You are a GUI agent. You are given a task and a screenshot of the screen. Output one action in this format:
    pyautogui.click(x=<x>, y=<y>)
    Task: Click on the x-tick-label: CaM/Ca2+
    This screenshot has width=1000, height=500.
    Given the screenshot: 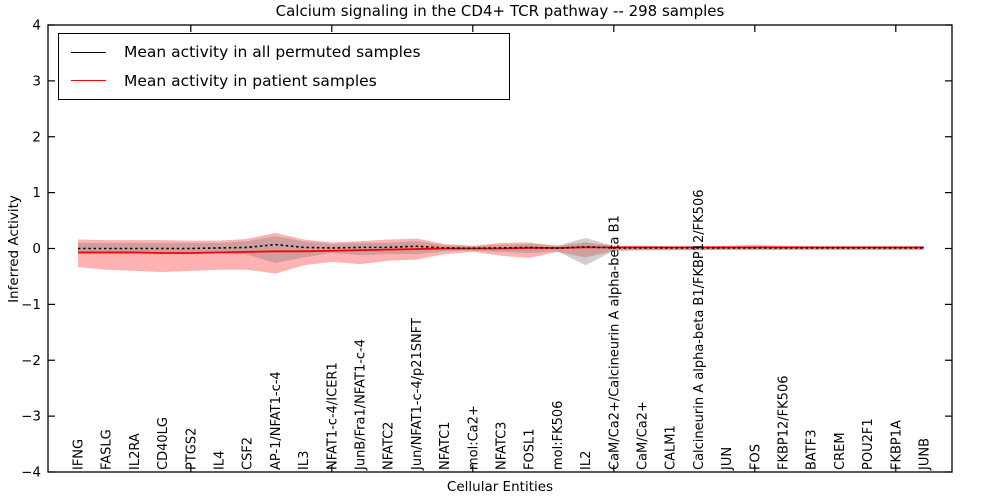 What is the action you would take?
    pyautogui.click(x=643, y=435)
    